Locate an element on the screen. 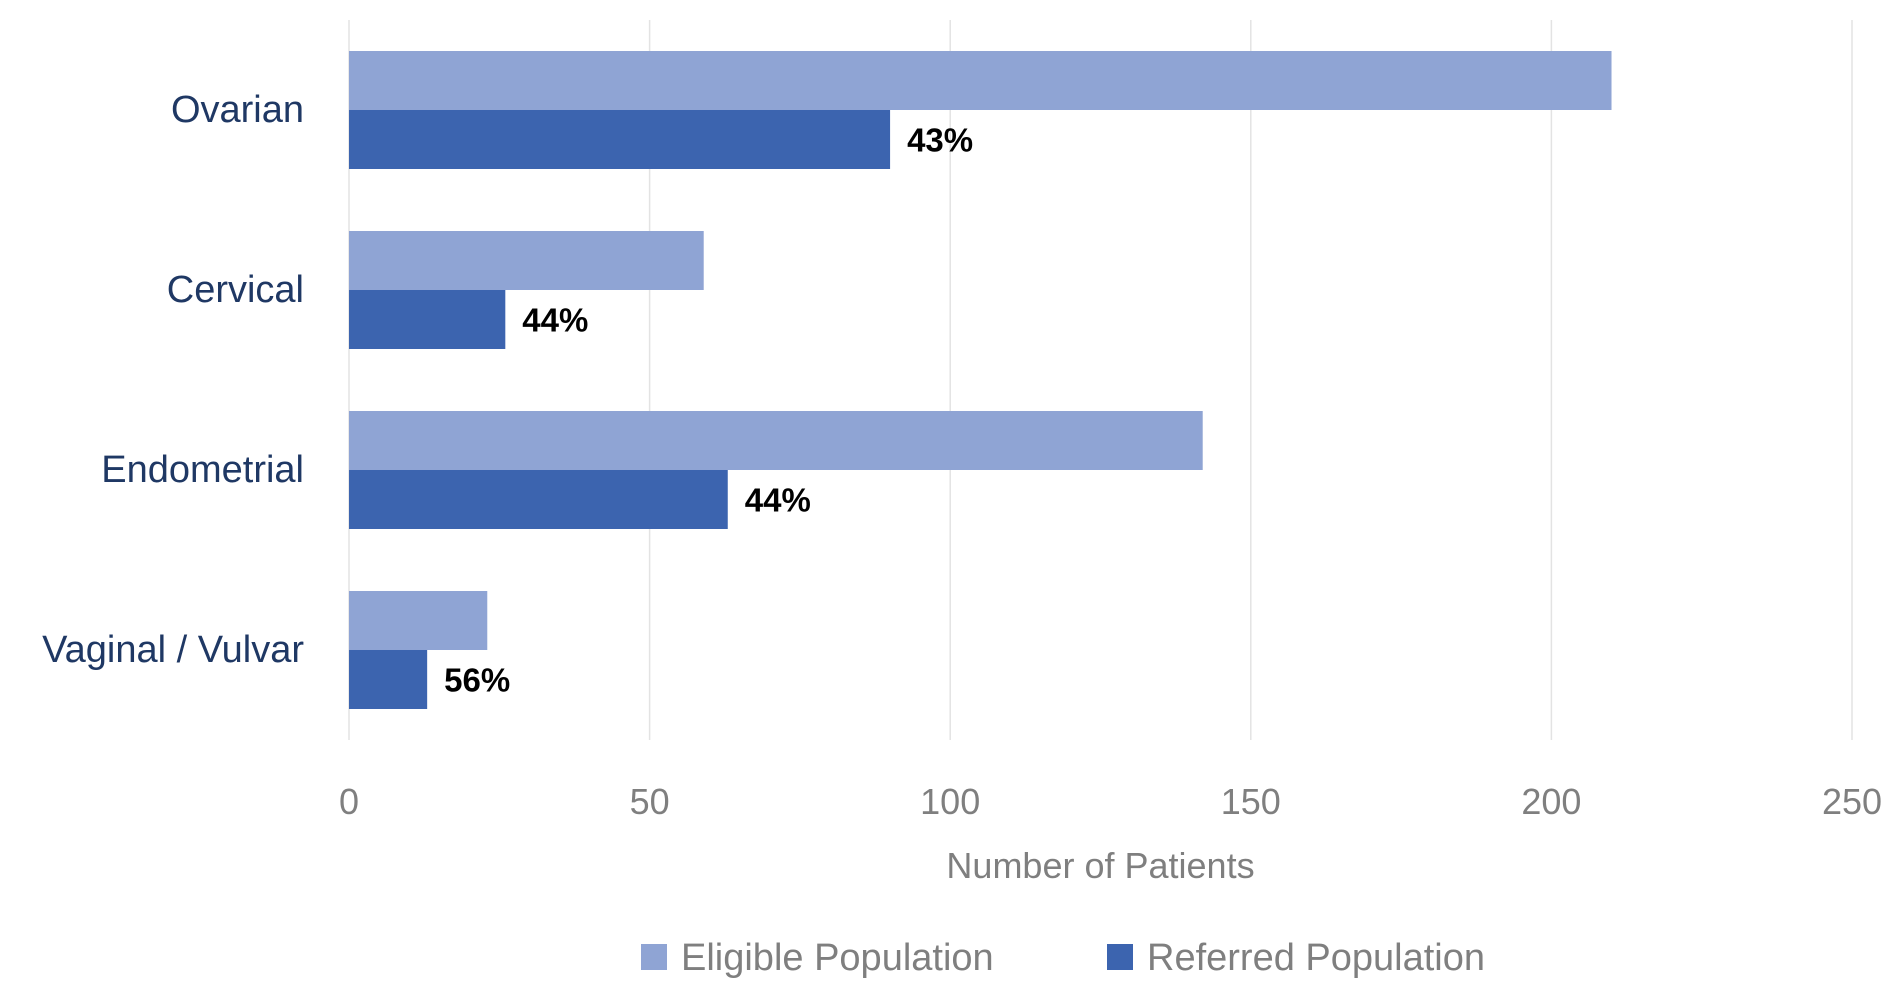 The width and height of the screenshot is (1898, 988). data-label: 43% is located at coordinates (940, 140).